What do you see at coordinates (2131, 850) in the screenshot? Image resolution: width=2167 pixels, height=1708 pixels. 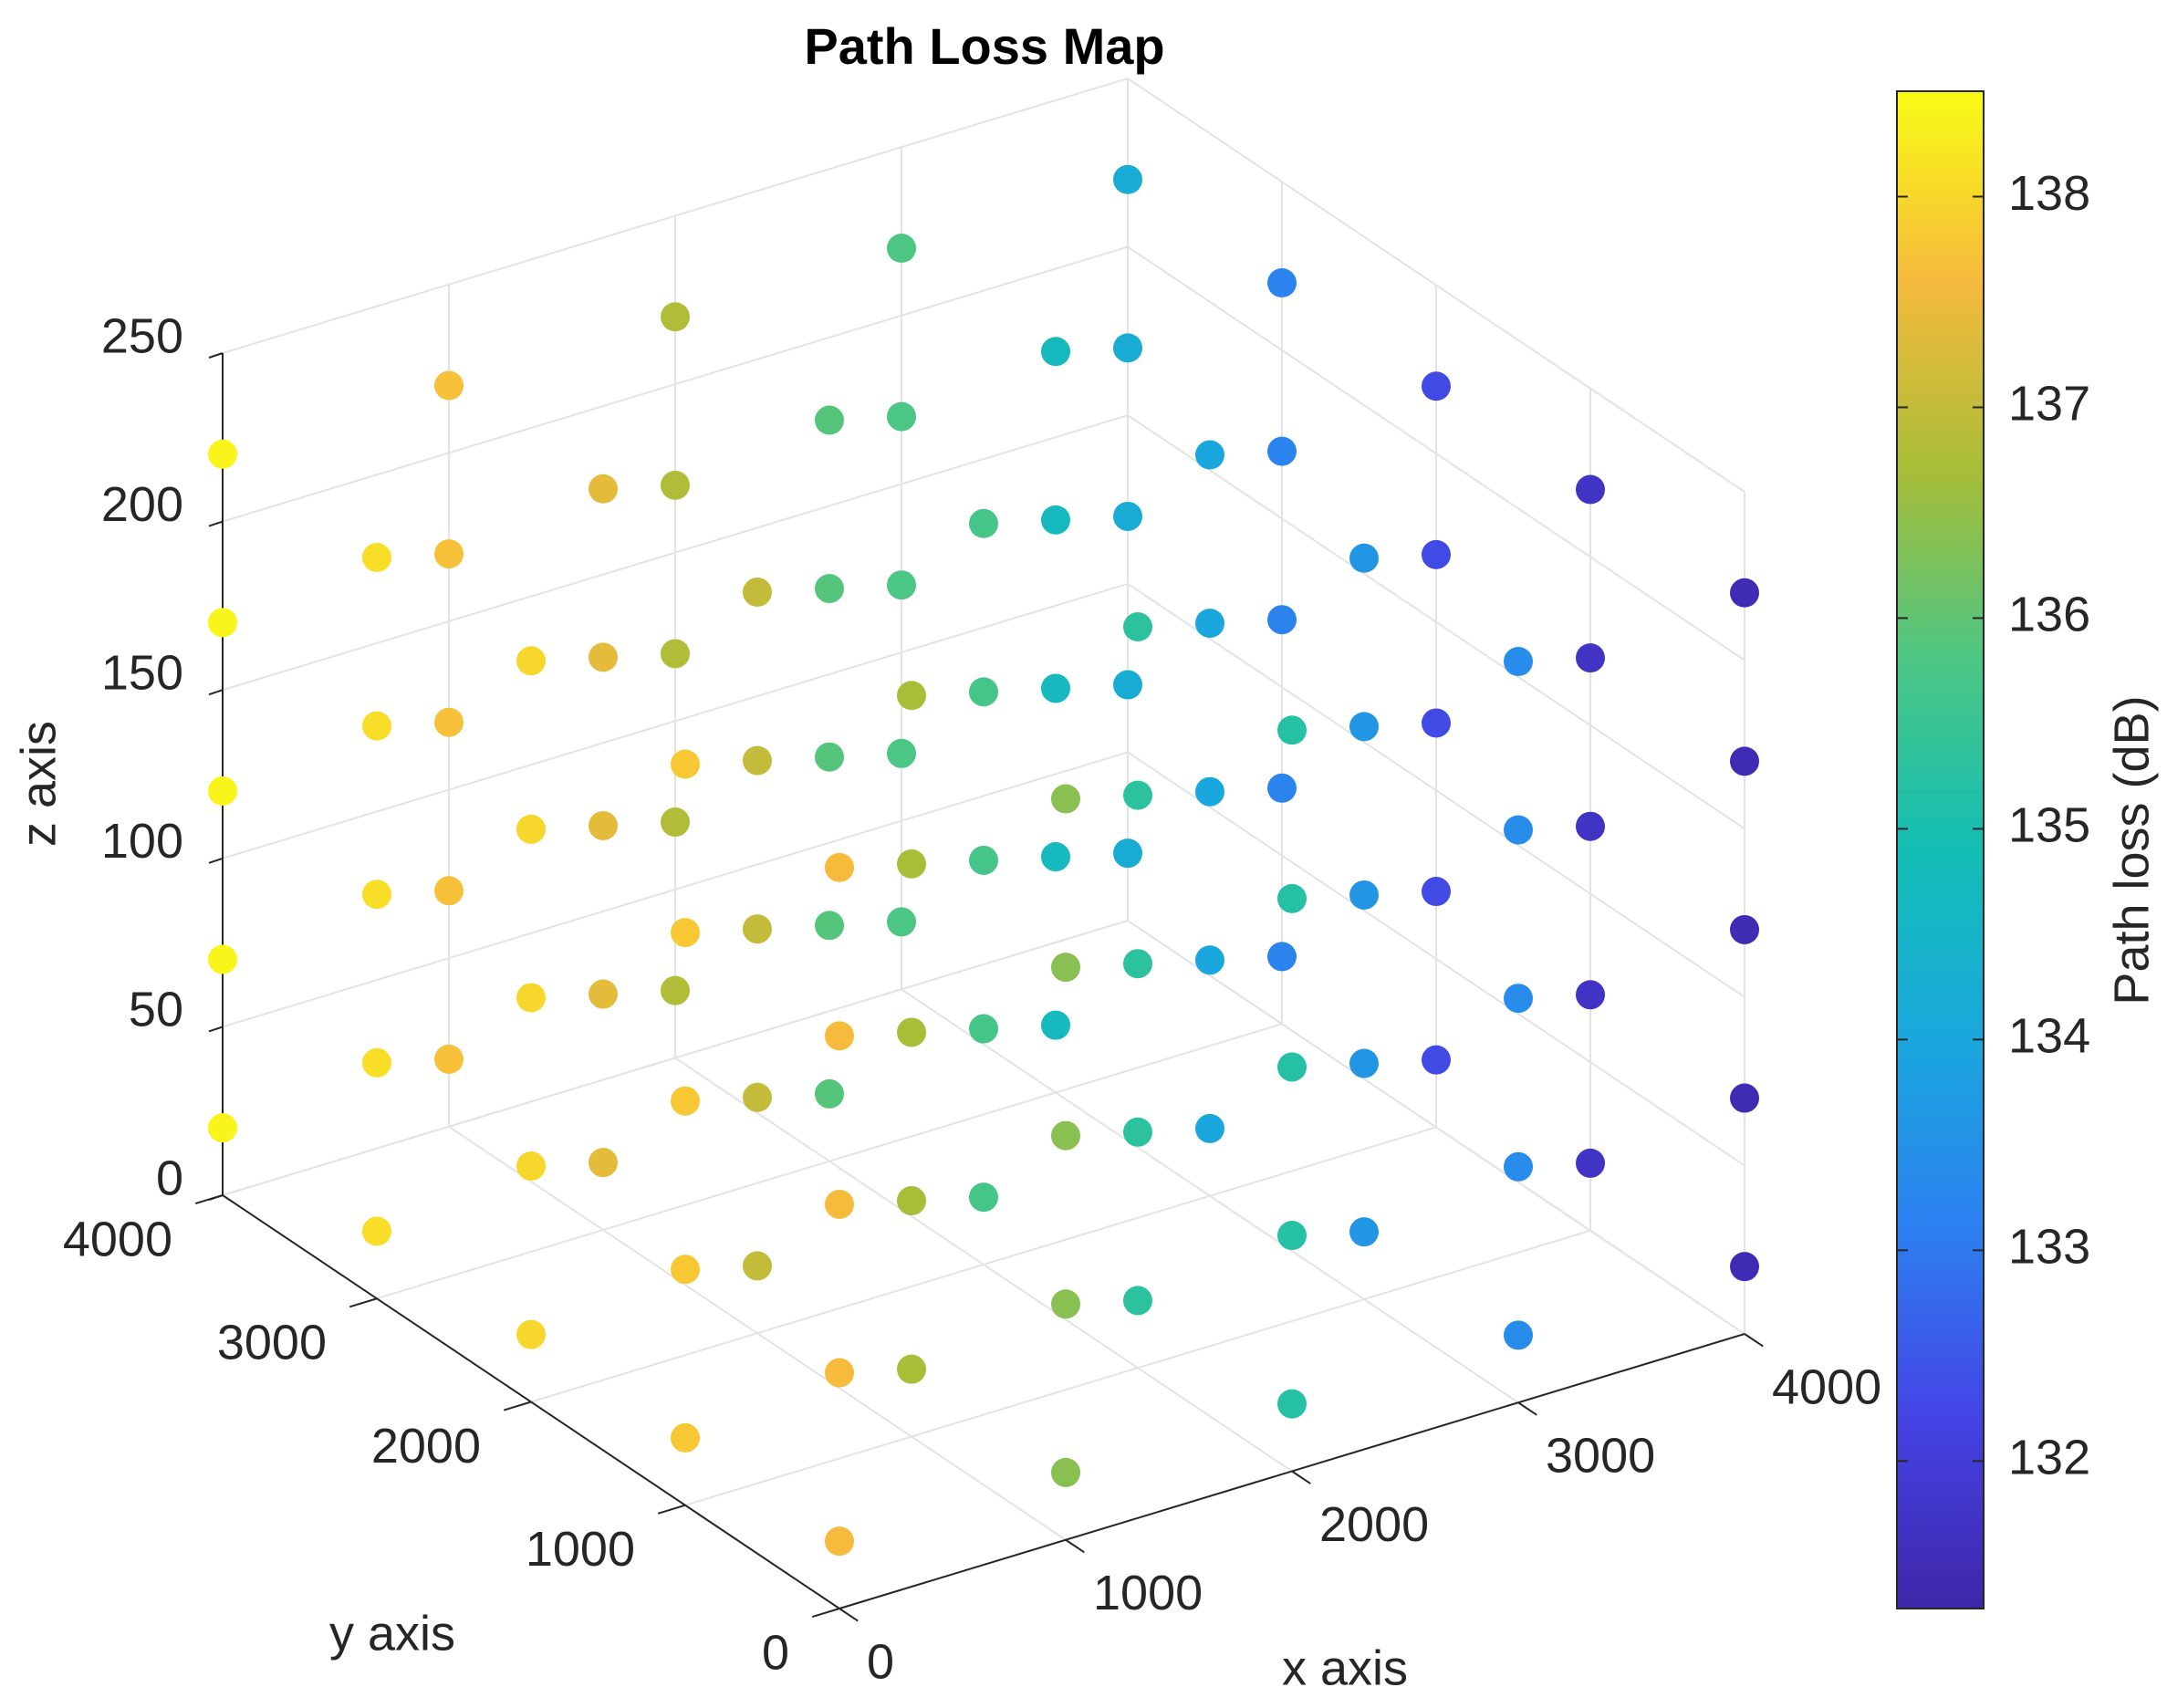 I see `colorbar-label: Path loss (dB)` at bounding box center [2131, 850].